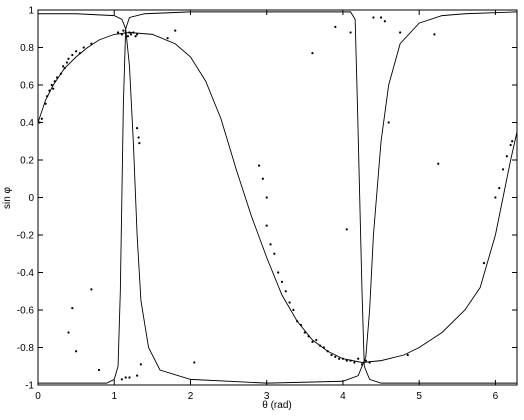 This screenshot has width=524, height=420. Describe the element at coordinates (343, 396) in the screenshot. I see `x-tick-label: 4` at that location.